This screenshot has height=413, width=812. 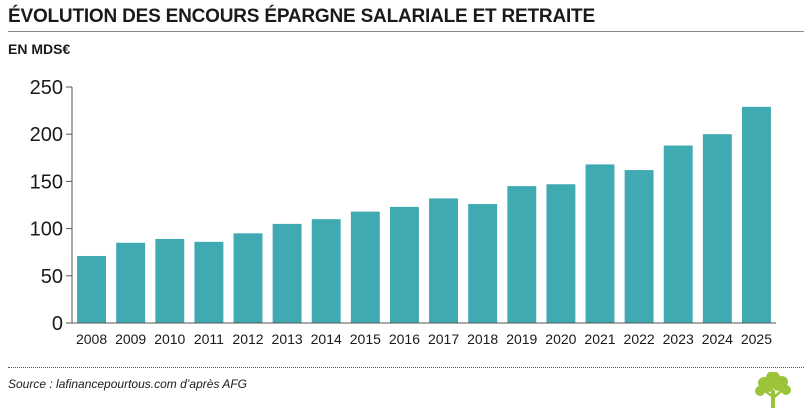 What do you see at coordinates (46, 230) in the screenshot?
I see `y-tick-label: 100` at bounding box center [46, 230].